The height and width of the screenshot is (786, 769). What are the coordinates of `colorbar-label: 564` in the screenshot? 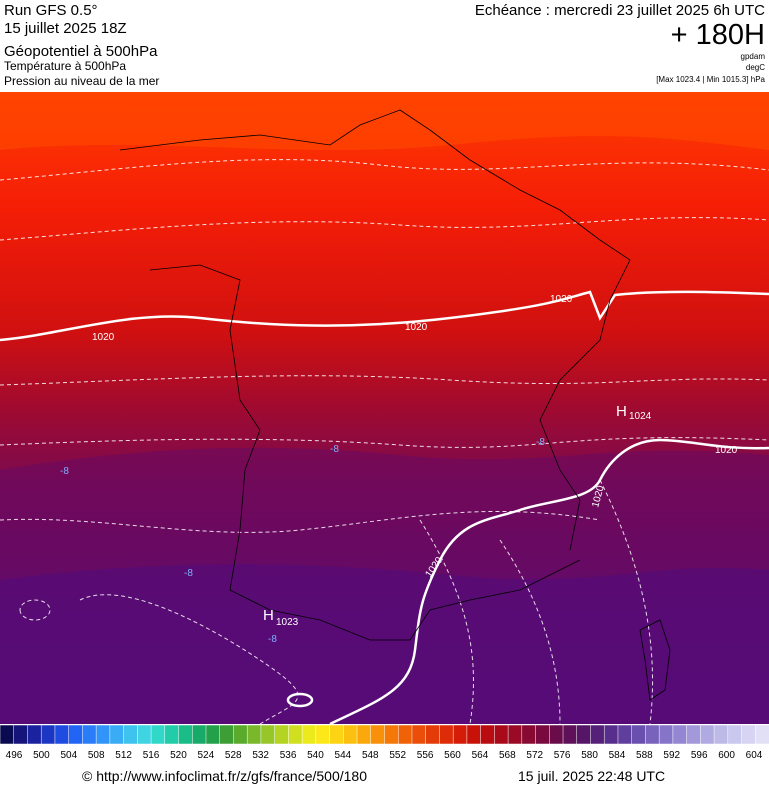 It's located at (480, 755).